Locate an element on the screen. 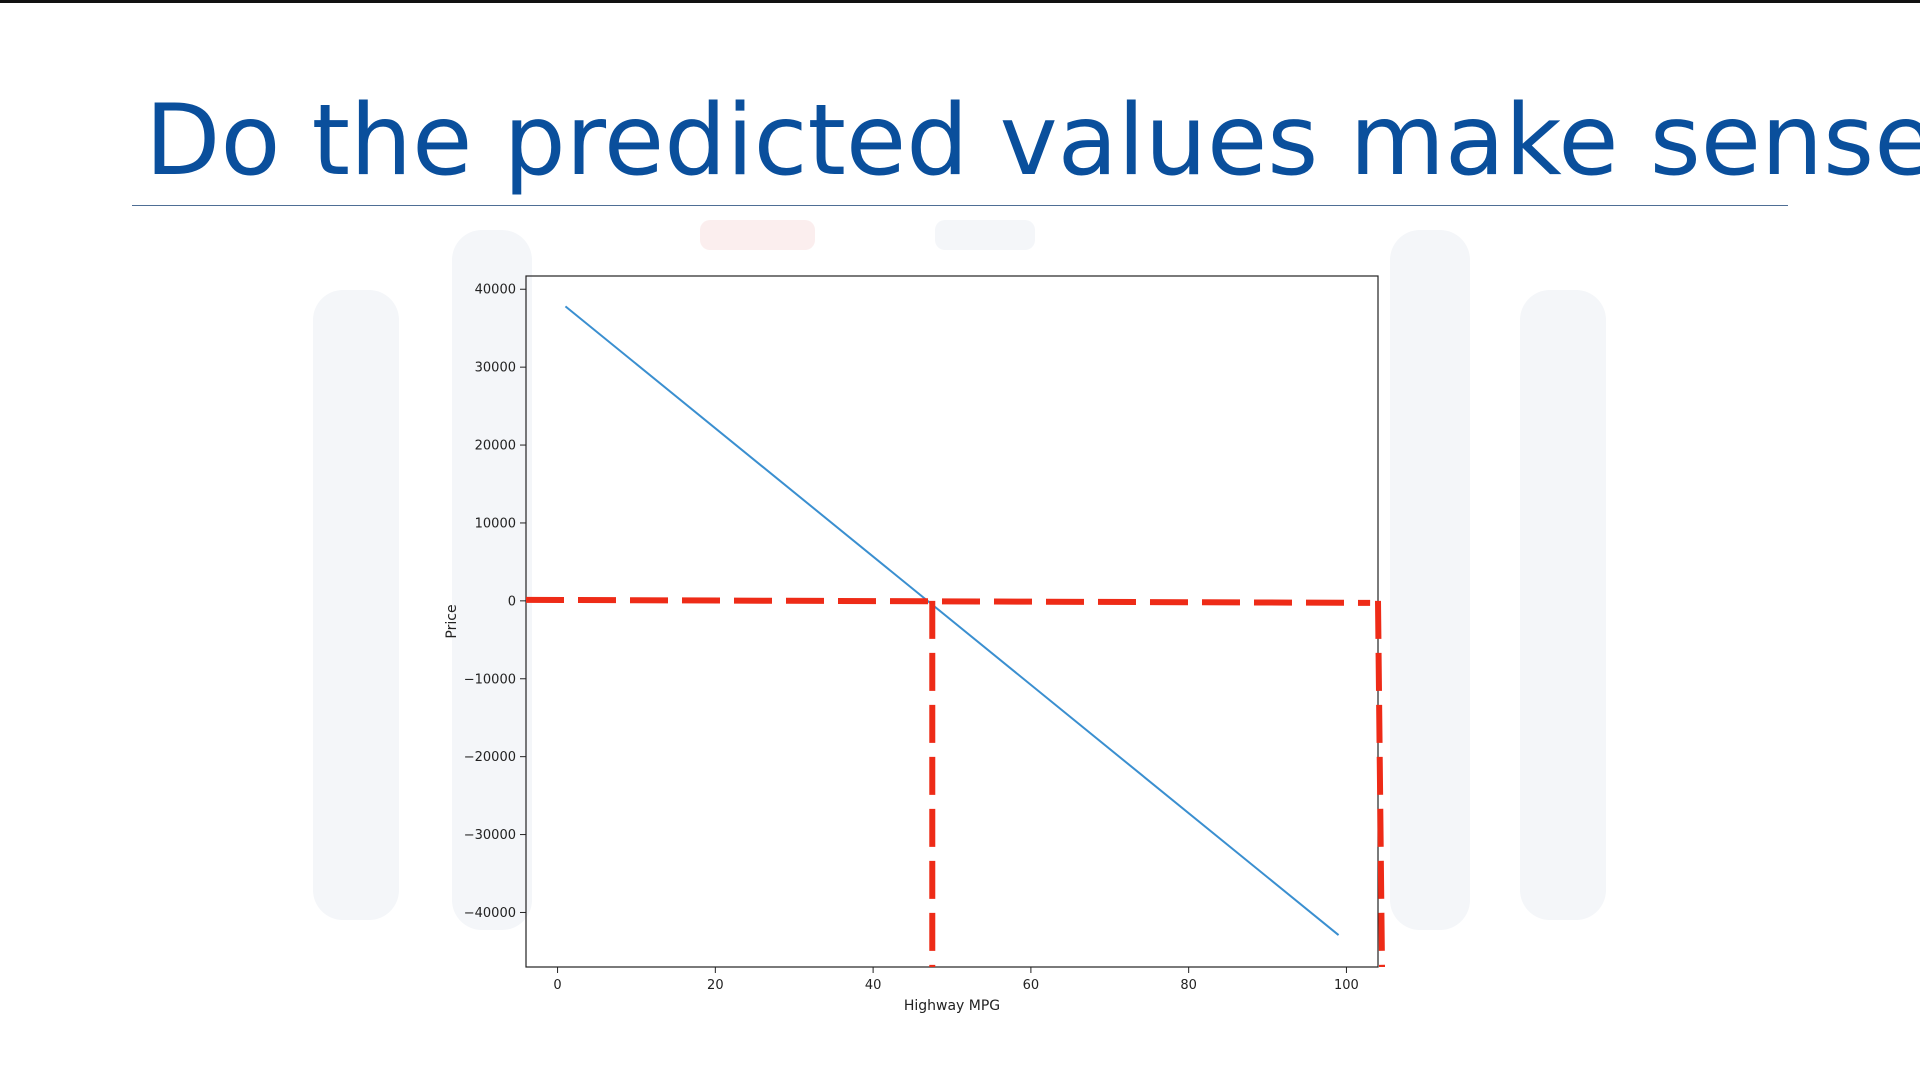 This screenshot has width=1920, height=1080. watermark-right-outer is located at coordinates (1563, 605).